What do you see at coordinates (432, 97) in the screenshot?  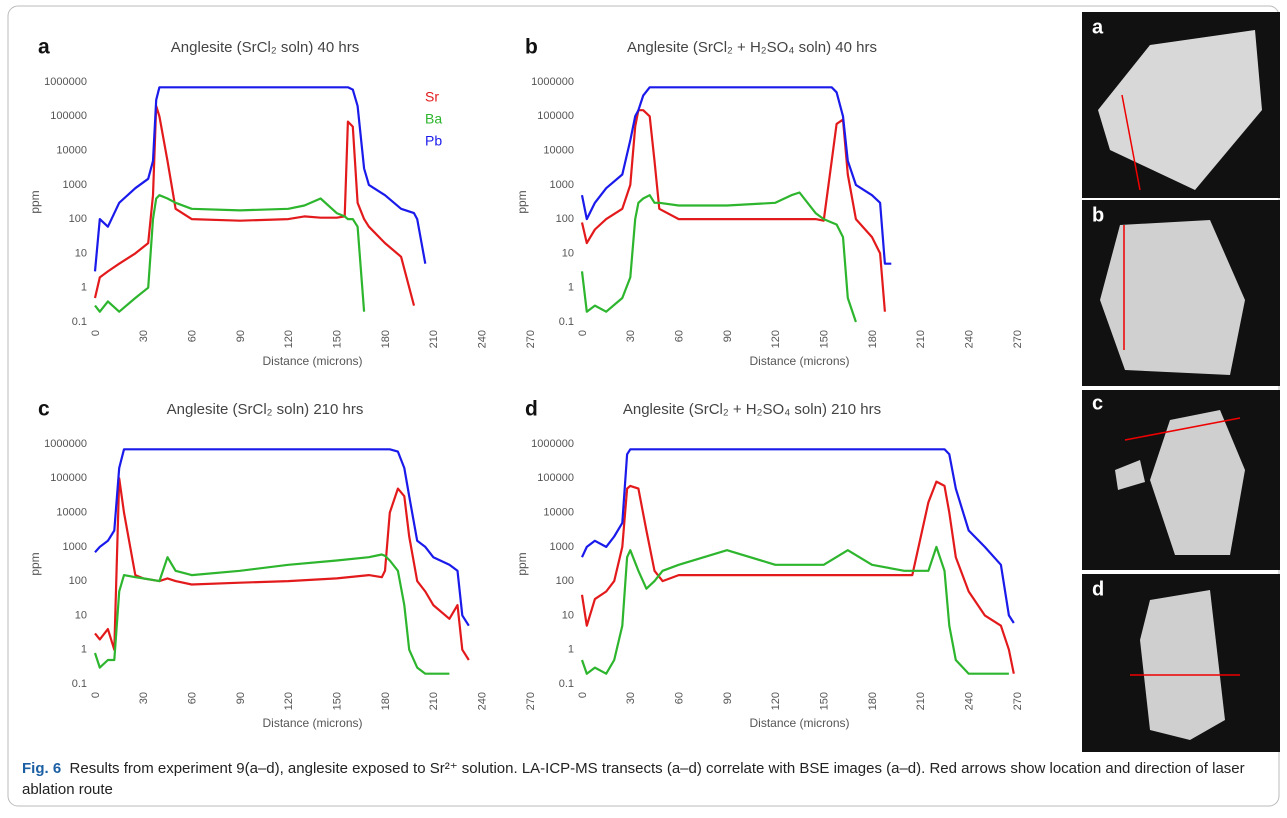 I see `legend-entry: Sr` at bounding box center [432, 97].